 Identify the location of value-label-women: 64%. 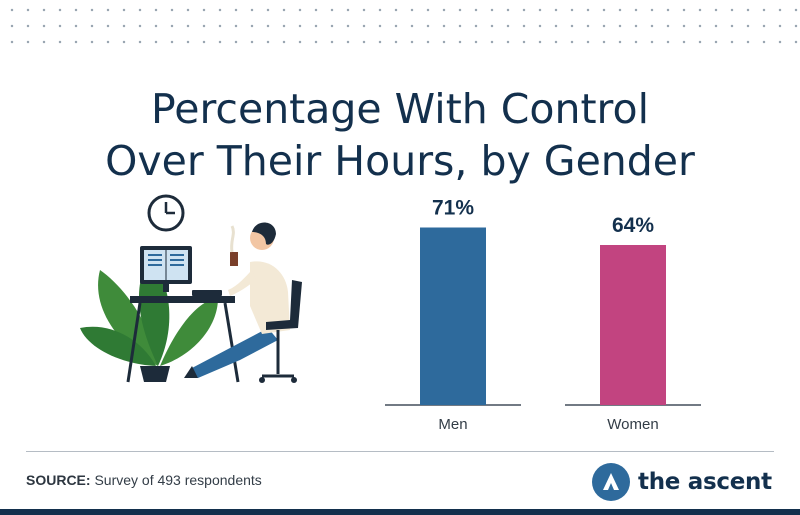
(633, 225).